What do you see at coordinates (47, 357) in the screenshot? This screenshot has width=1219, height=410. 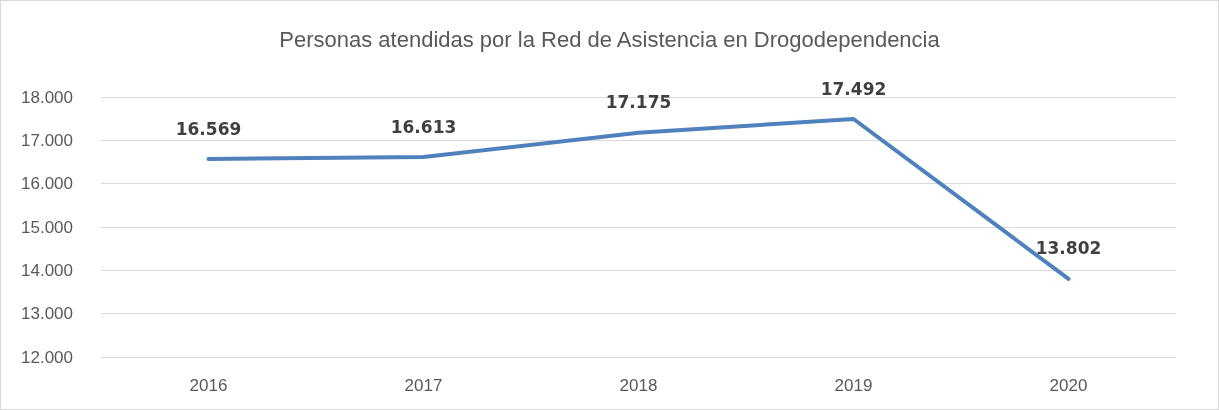 I see `y-tick-label: 12.000` at bounding box center [47, 357].